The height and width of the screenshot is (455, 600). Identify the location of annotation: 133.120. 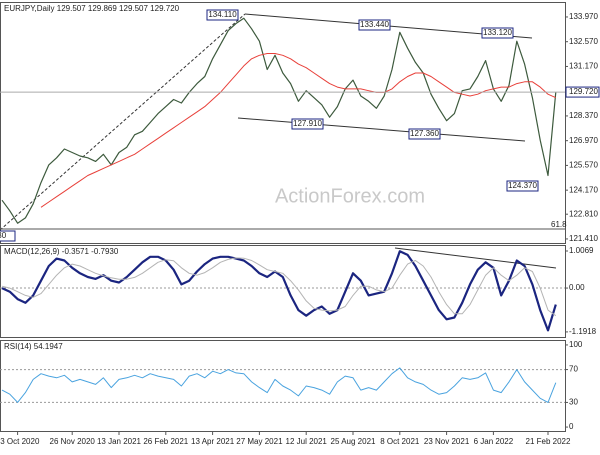
(497, 32).